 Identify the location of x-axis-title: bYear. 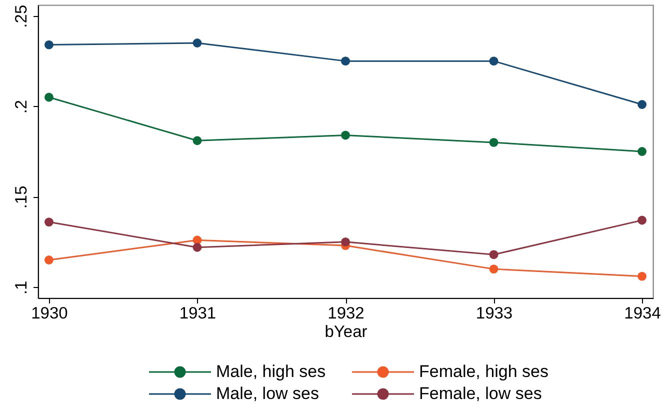
(346, 332).